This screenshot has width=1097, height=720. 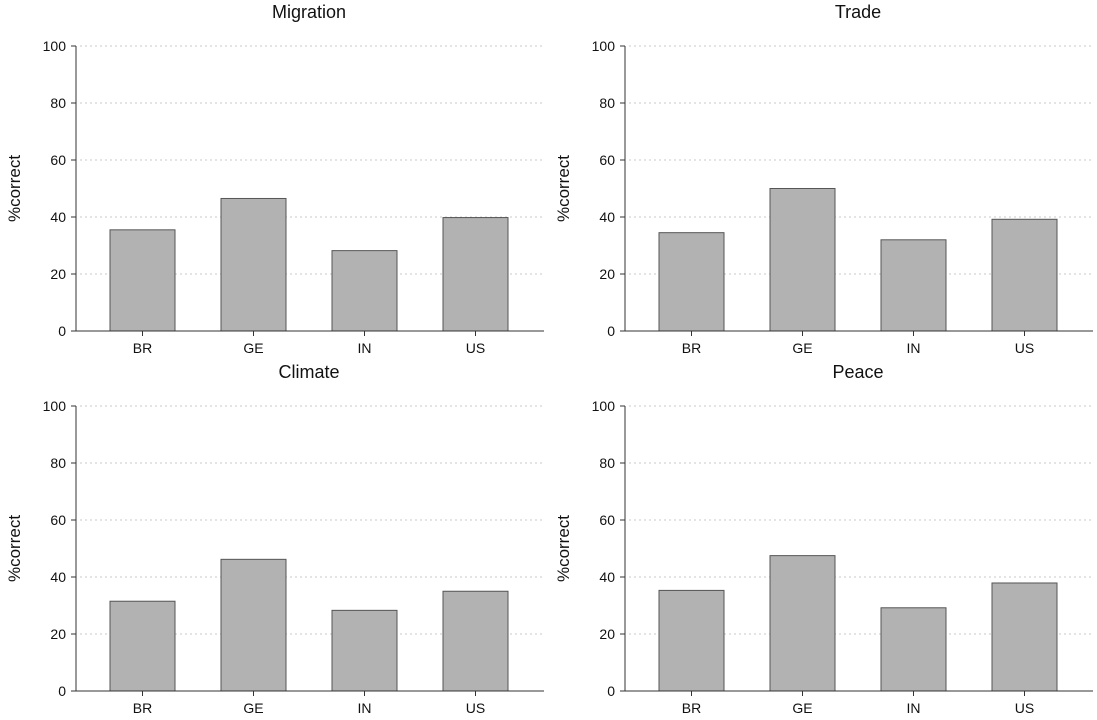 What do you see at coordinates (308, 372) in the screenshot?
I see `chart-title: Climate` at bounding box center [308, 372].